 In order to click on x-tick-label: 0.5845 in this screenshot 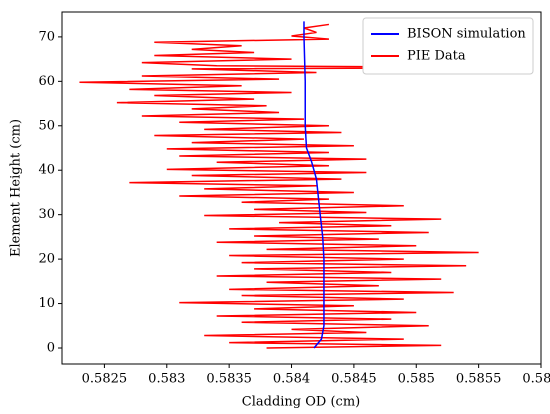, I will do `click(354, 379)`.